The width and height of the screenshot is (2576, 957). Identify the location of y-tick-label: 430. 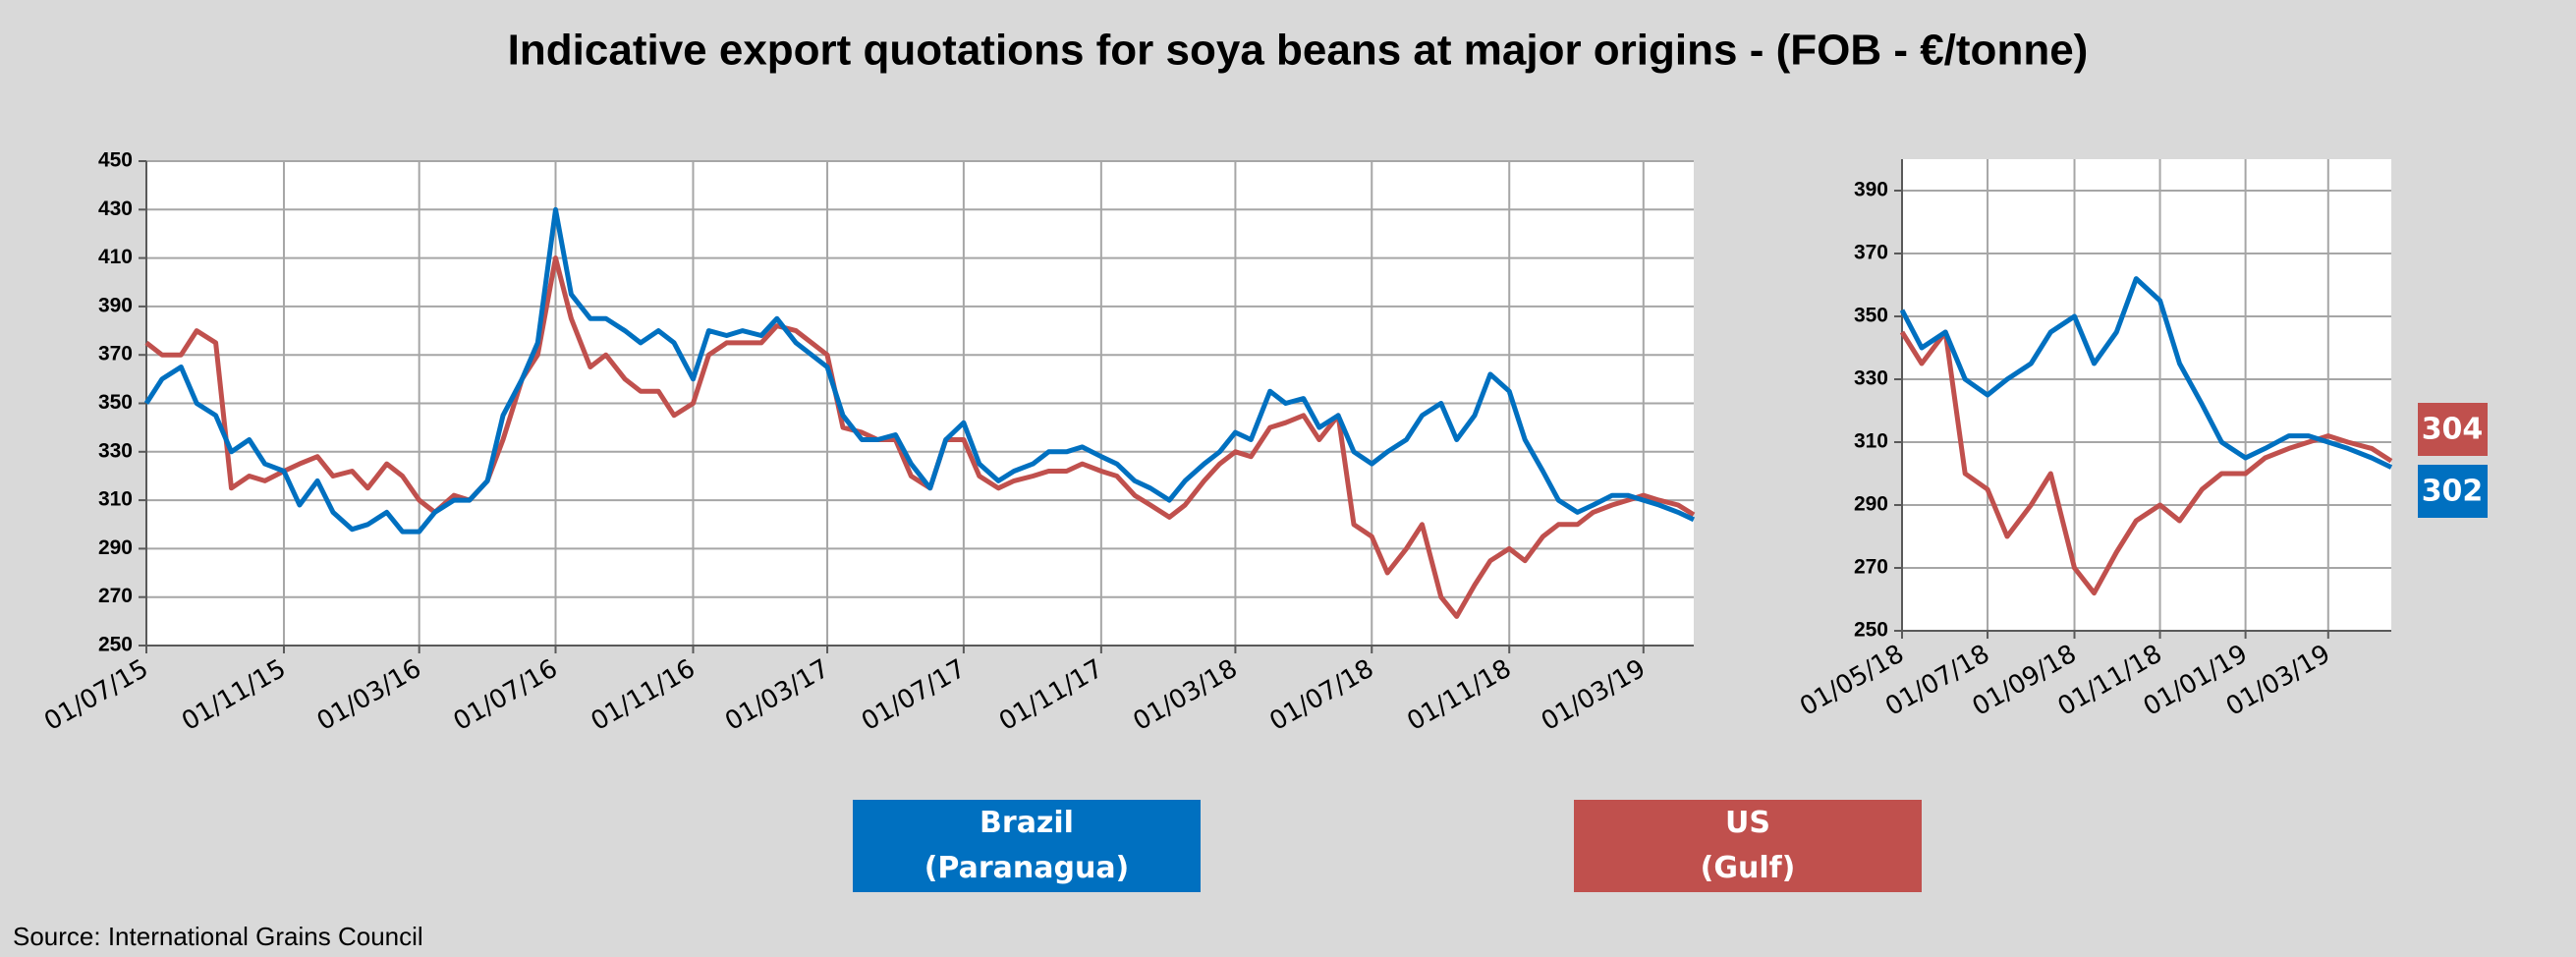
(115, 208).